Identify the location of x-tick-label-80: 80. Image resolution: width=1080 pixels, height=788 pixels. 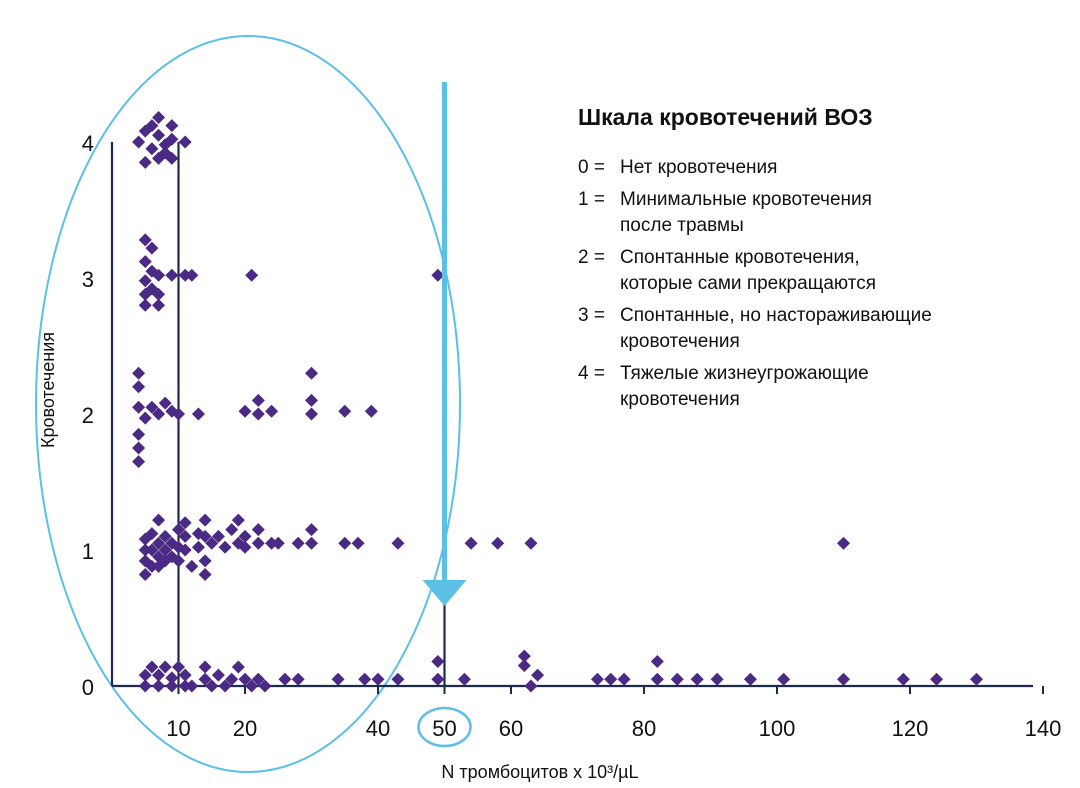
(644, 728).